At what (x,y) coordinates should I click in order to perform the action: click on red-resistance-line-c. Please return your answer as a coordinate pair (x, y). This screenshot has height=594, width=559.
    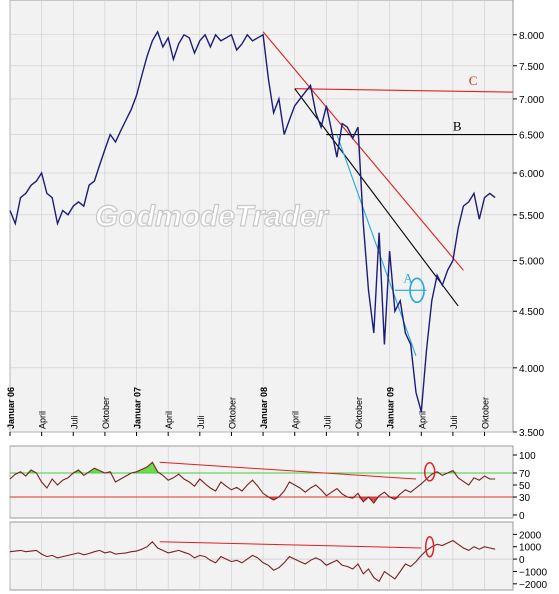
    Looking at the image, I should click on (404, 90).